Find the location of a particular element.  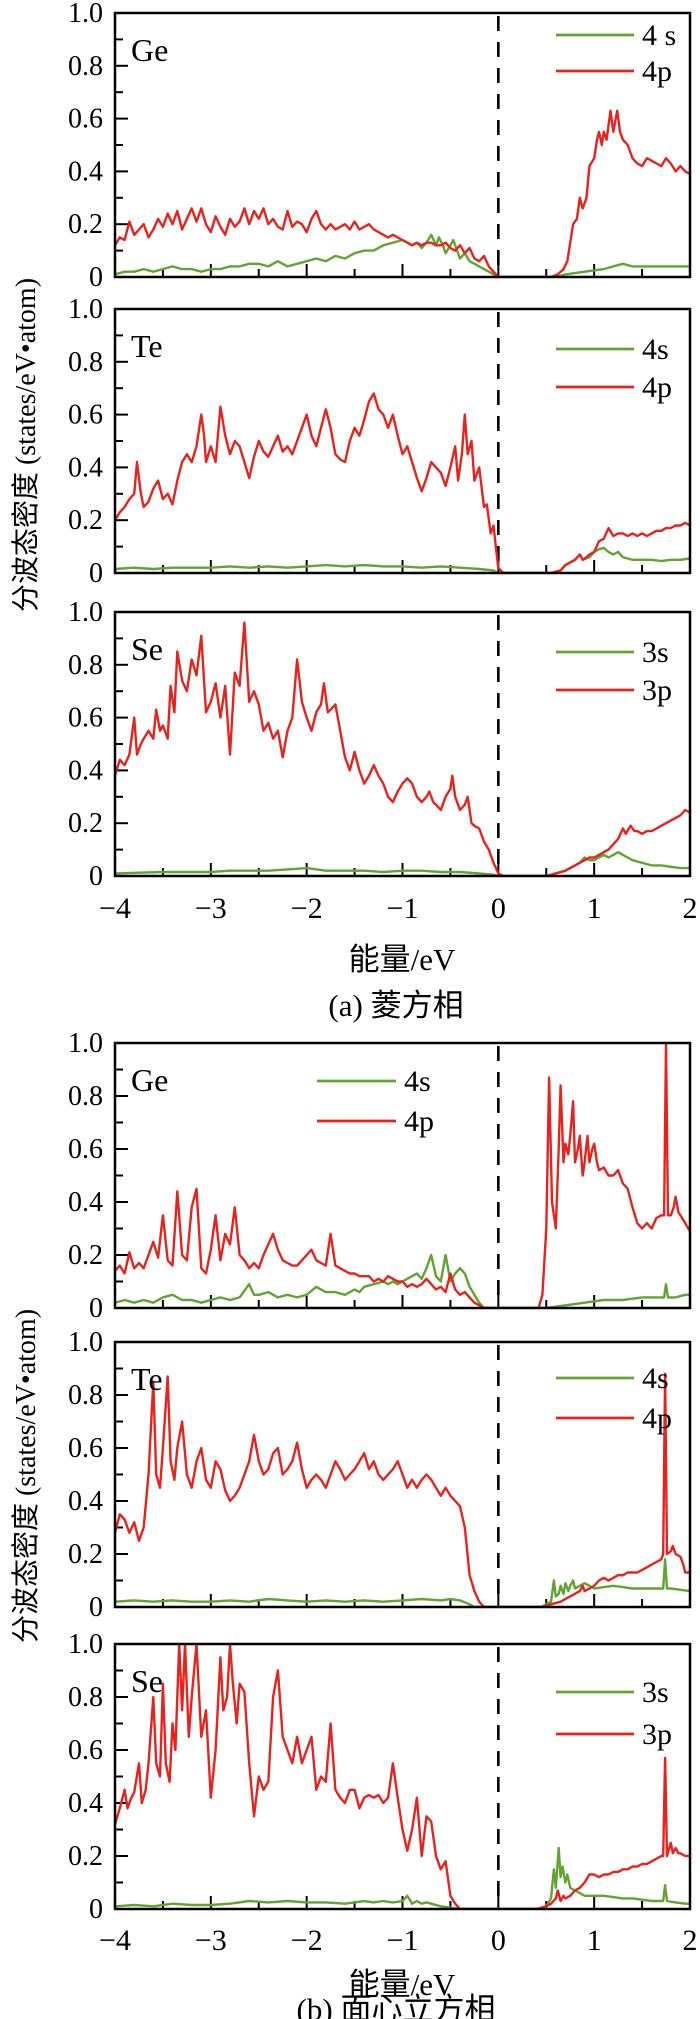

subplot-te-b: 0 0.2 0.4 0.6 0.8 1.0 Te 4s 4p is located at coordinates (380, 1475).